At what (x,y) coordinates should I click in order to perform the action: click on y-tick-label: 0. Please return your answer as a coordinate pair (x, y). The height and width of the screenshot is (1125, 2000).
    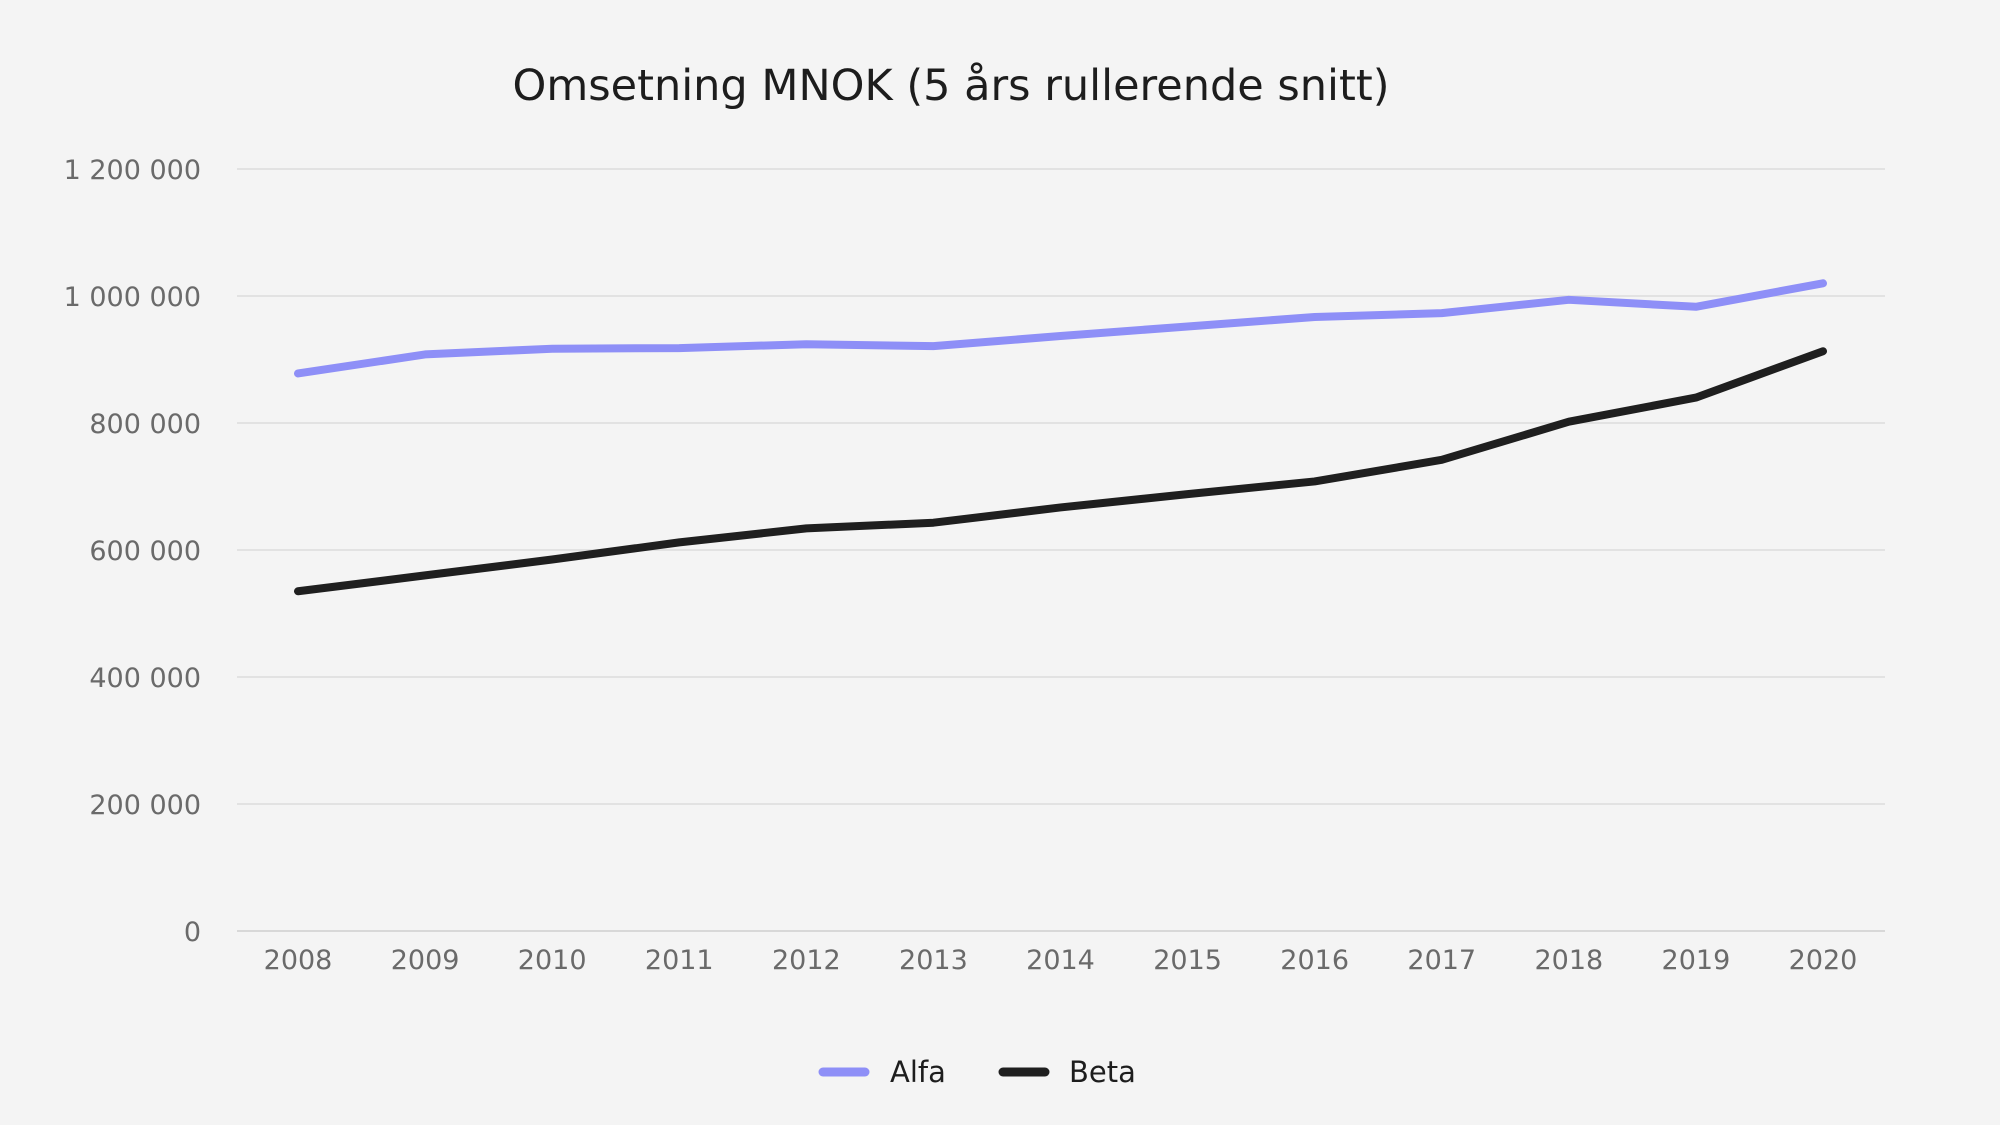
    Looking at the image, I should click on (192, 932).